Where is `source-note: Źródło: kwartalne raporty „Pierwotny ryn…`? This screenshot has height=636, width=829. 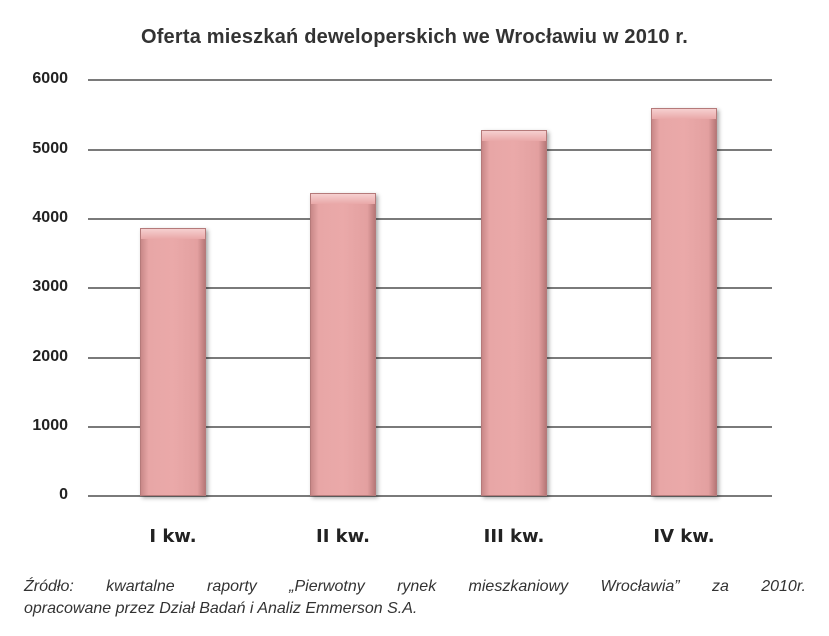
source-note: Źródło: kwartalne raporty „Pierwotny ryn… is located at coordinates (415, 598).